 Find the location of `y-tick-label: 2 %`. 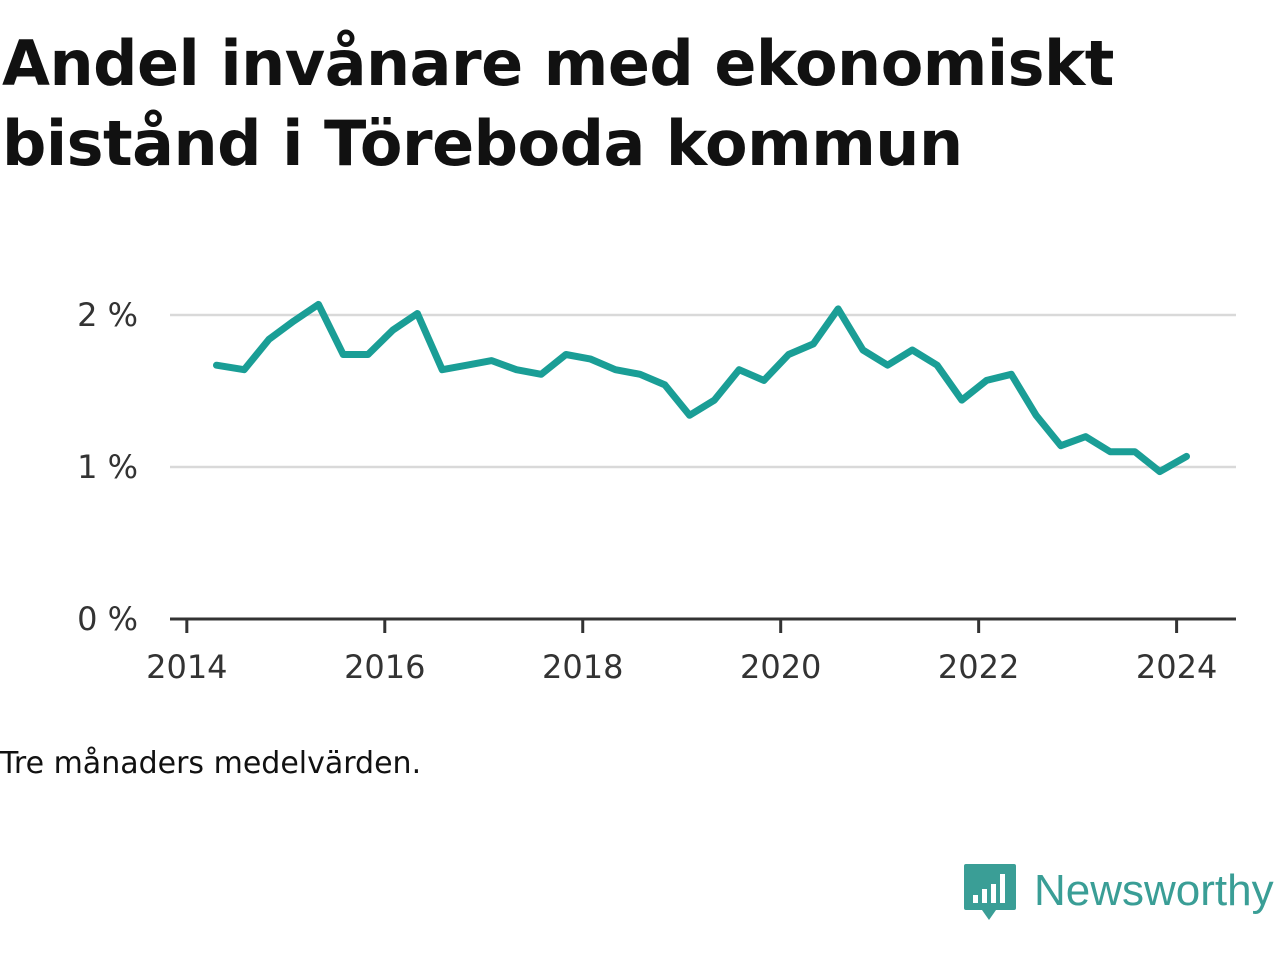

y-tick-label: 2 % is located at coordinates (107, 315).